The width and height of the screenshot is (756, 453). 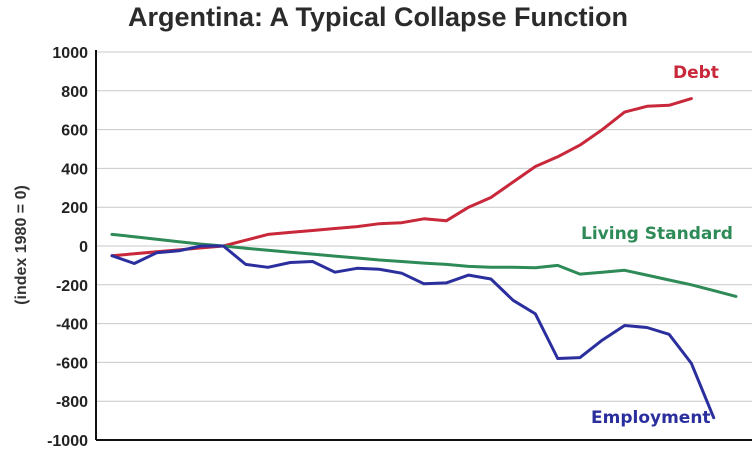 I want to click on y-tick-label: -600, so click(x=72, y=363).